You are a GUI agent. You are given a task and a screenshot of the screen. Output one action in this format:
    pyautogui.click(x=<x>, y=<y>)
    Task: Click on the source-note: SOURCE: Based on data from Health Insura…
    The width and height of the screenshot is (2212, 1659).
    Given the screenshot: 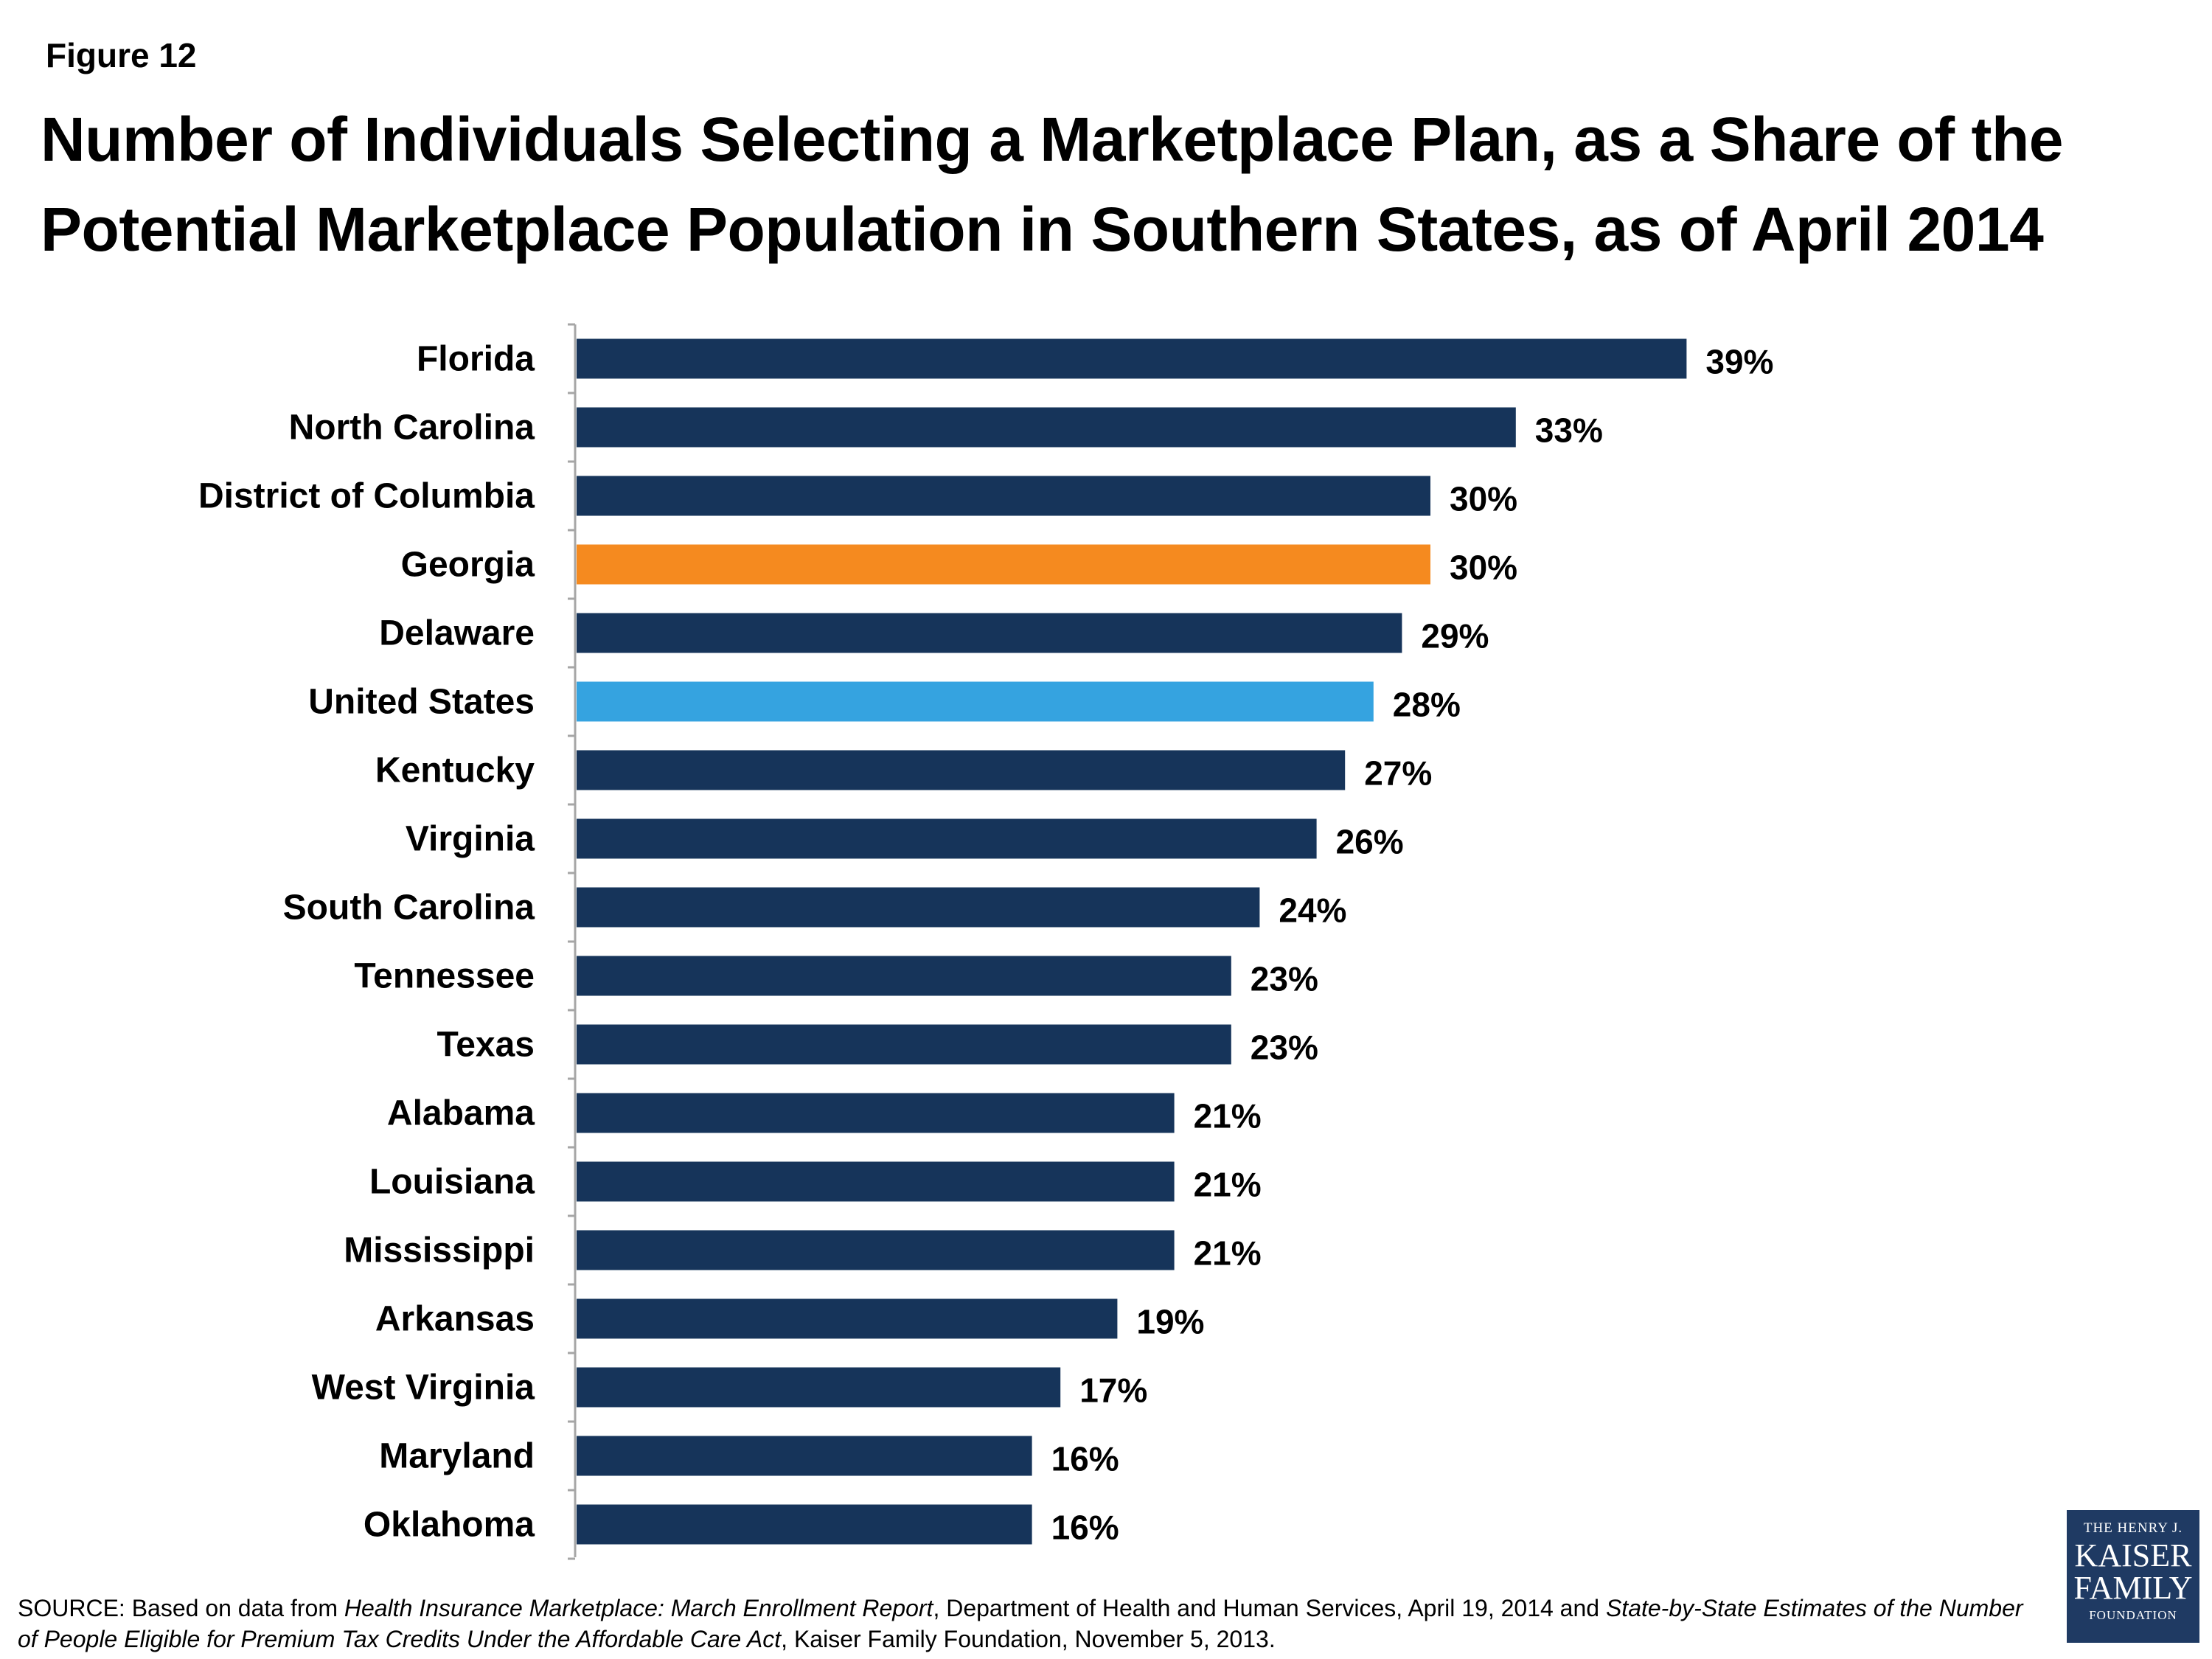 What is the action you would take?
    pyautogui.click(x=1028, y=1624)
    